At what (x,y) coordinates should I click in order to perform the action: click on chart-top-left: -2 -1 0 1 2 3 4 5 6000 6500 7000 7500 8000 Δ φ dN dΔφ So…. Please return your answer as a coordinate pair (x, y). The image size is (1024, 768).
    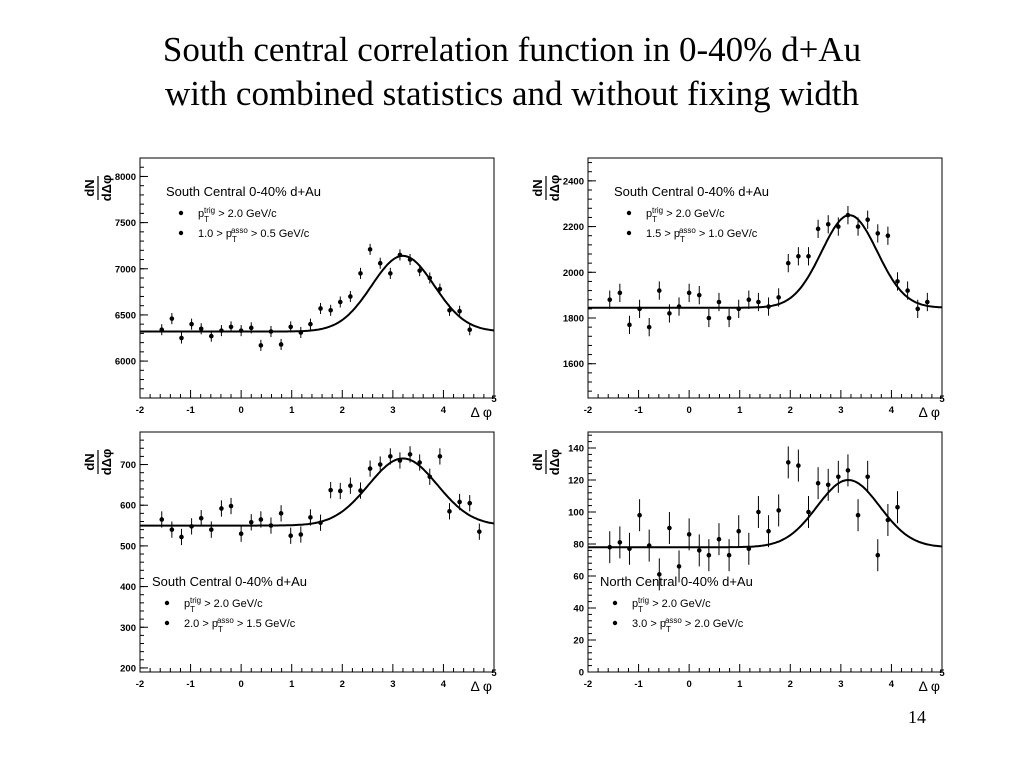
    Looking at the image, I should click on (289, 288).